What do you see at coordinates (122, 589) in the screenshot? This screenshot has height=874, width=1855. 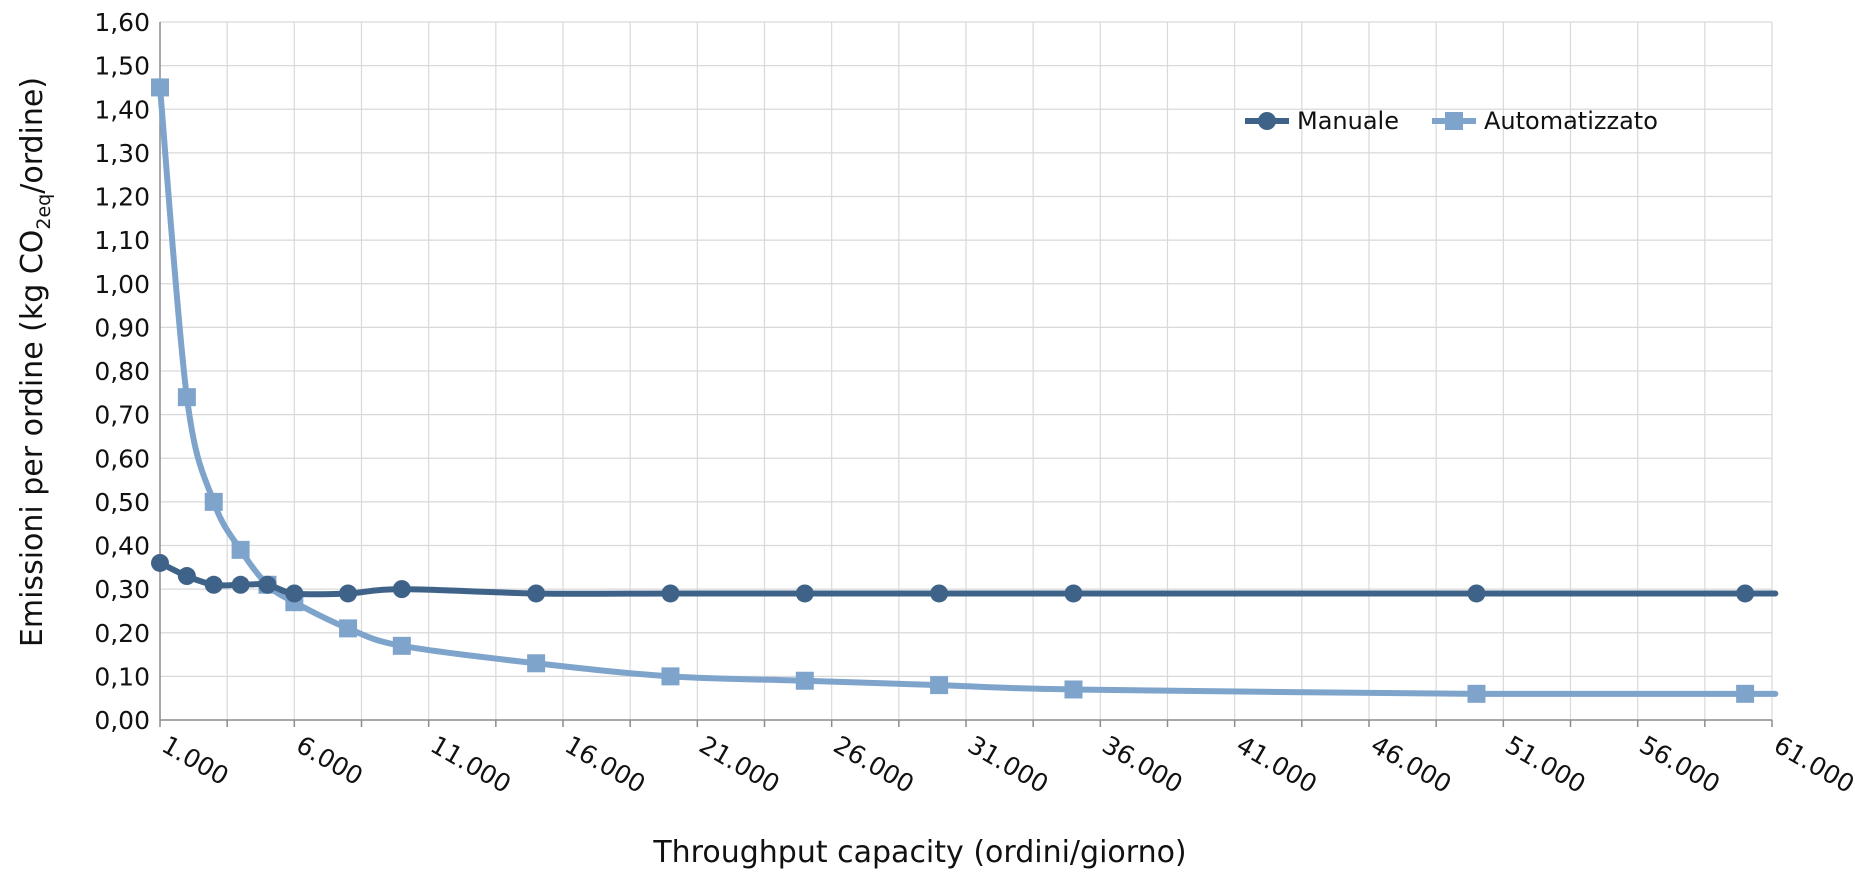 I see `y-tick-label: 0,30` at bounding box center [122, 589].